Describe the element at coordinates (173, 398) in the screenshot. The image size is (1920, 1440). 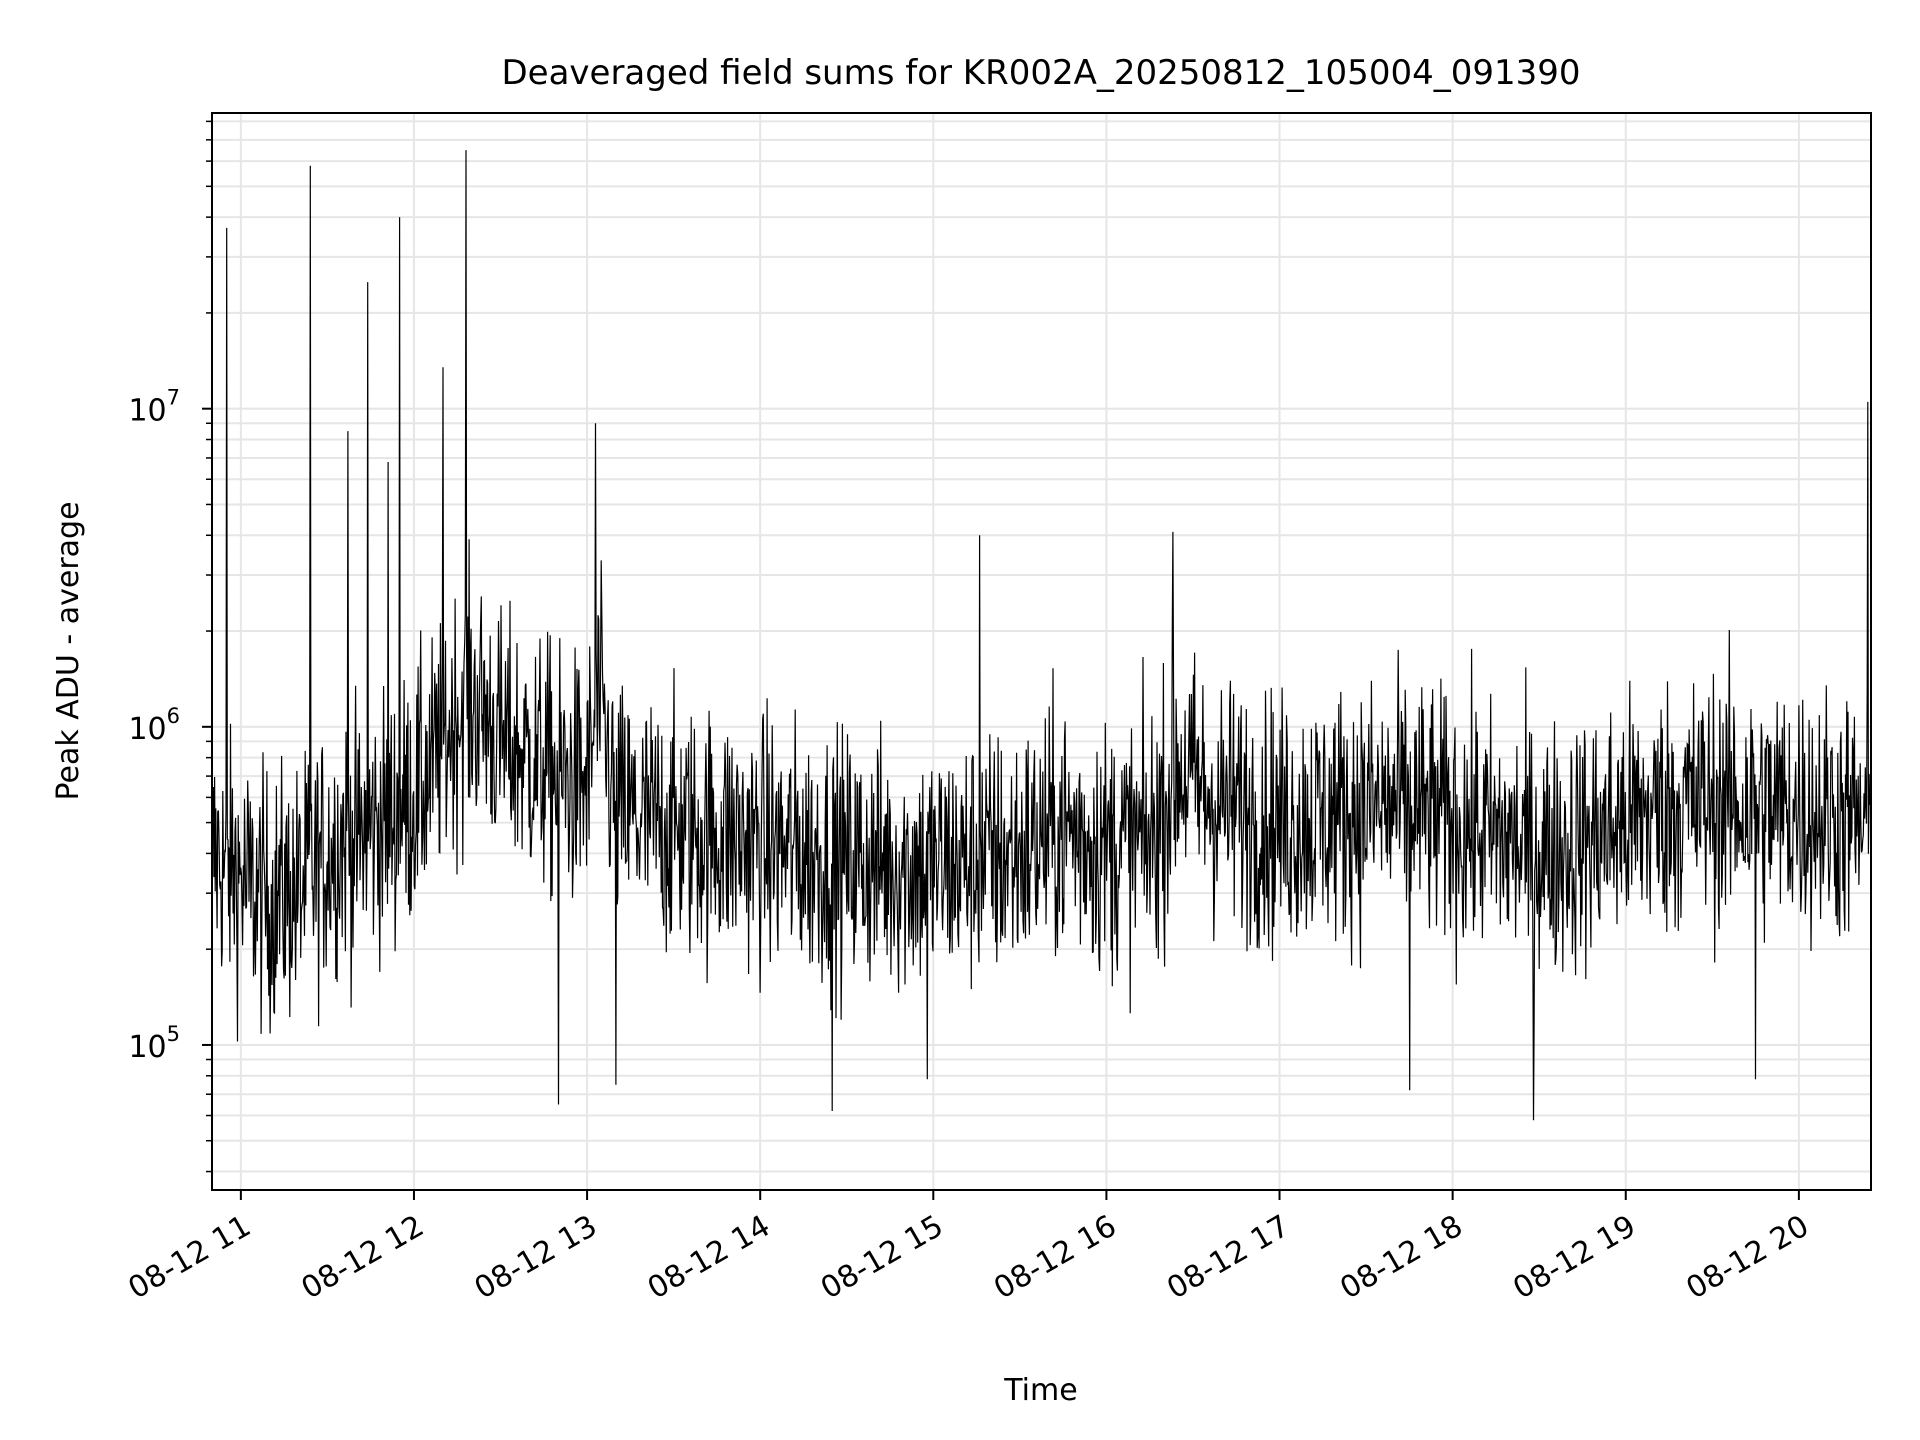
I see `y-tick-exponent: 7` at that location.